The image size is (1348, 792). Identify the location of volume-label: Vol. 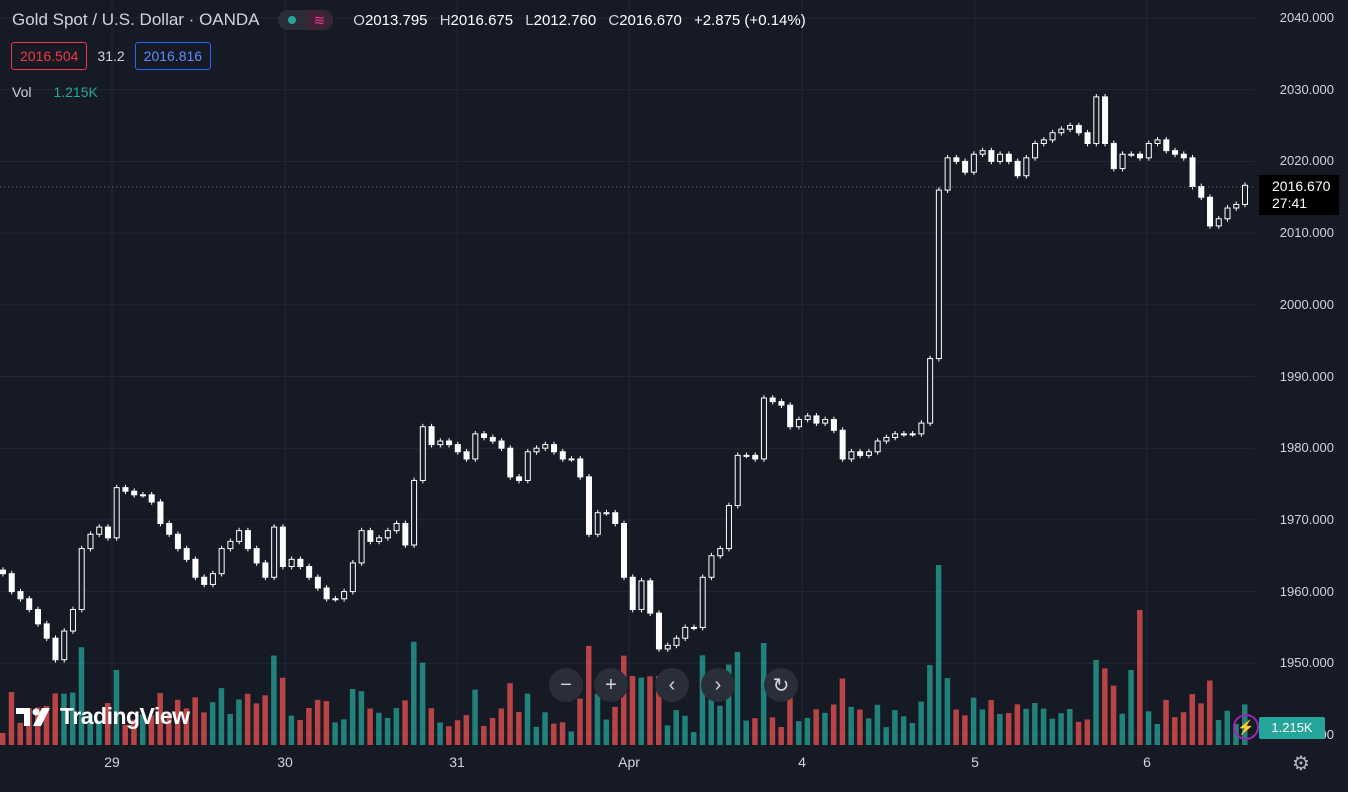
(22, 92).